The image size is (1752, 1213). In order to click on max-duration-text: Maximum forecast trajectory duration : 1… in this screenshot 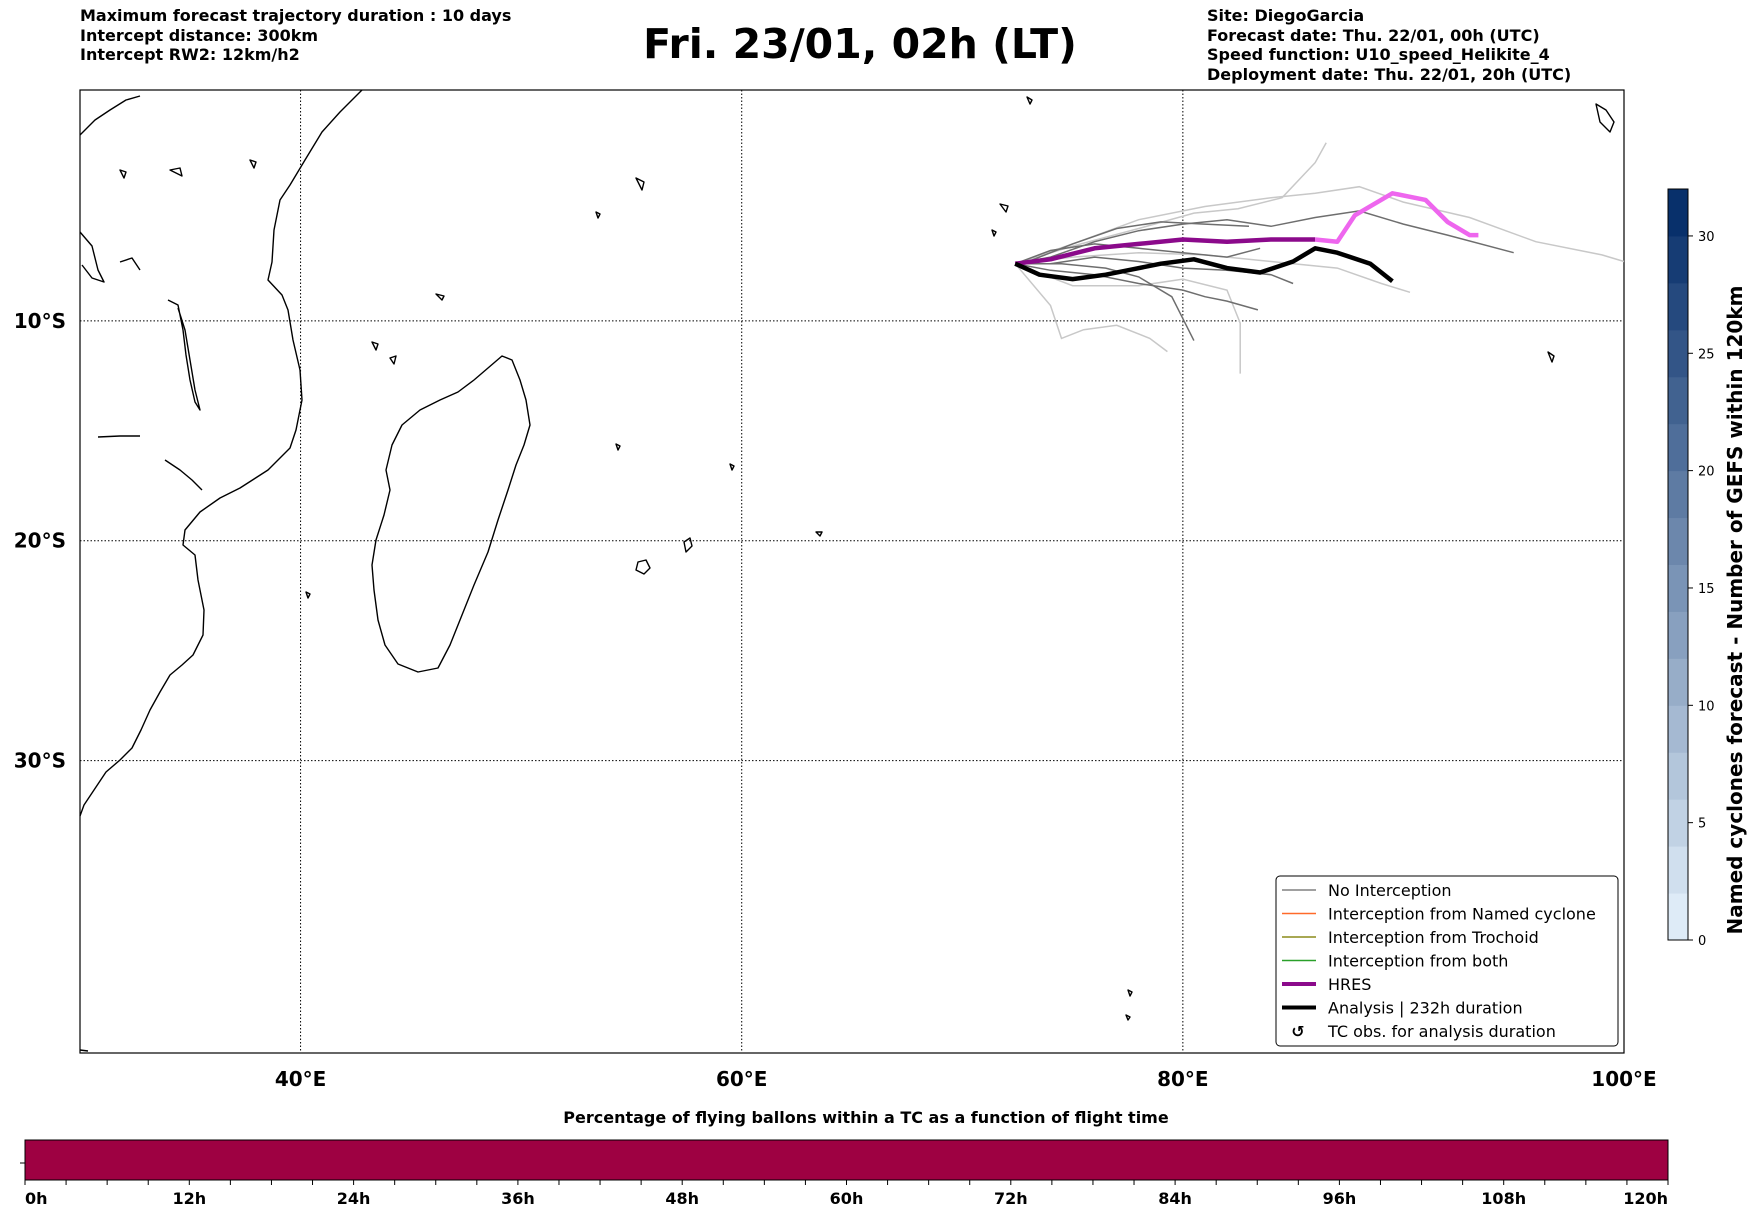, I will do `click(296, 15)`.